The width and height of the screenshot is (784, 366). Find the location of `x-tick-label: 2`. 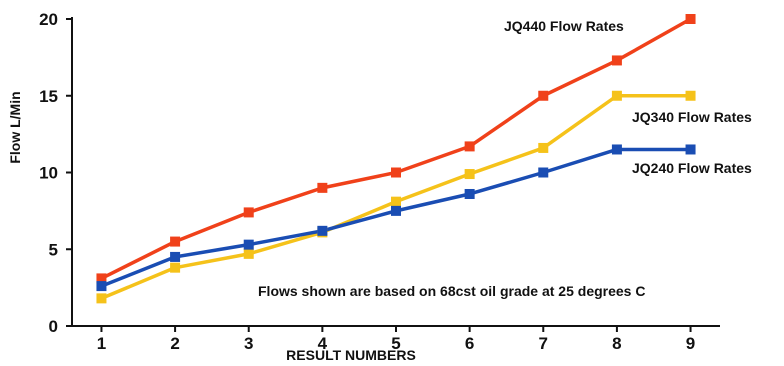

x-tick-label: 2 is located at coordinates (174, 343).